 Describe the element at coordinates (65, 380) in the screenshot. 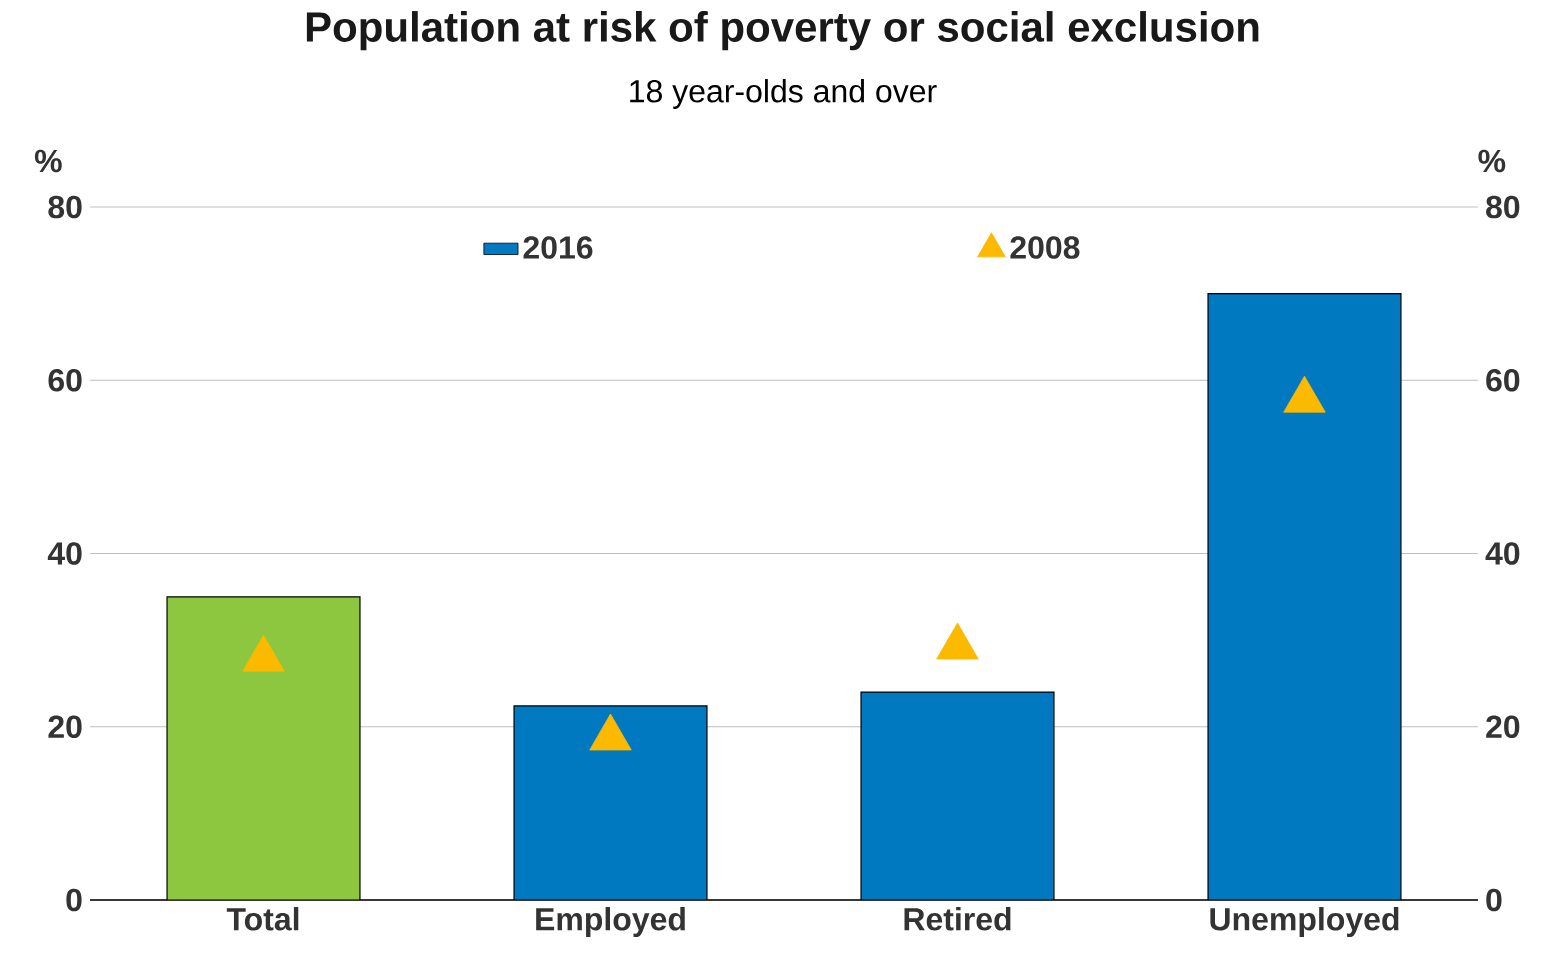

I see `y-tick-label: 60` at that location.